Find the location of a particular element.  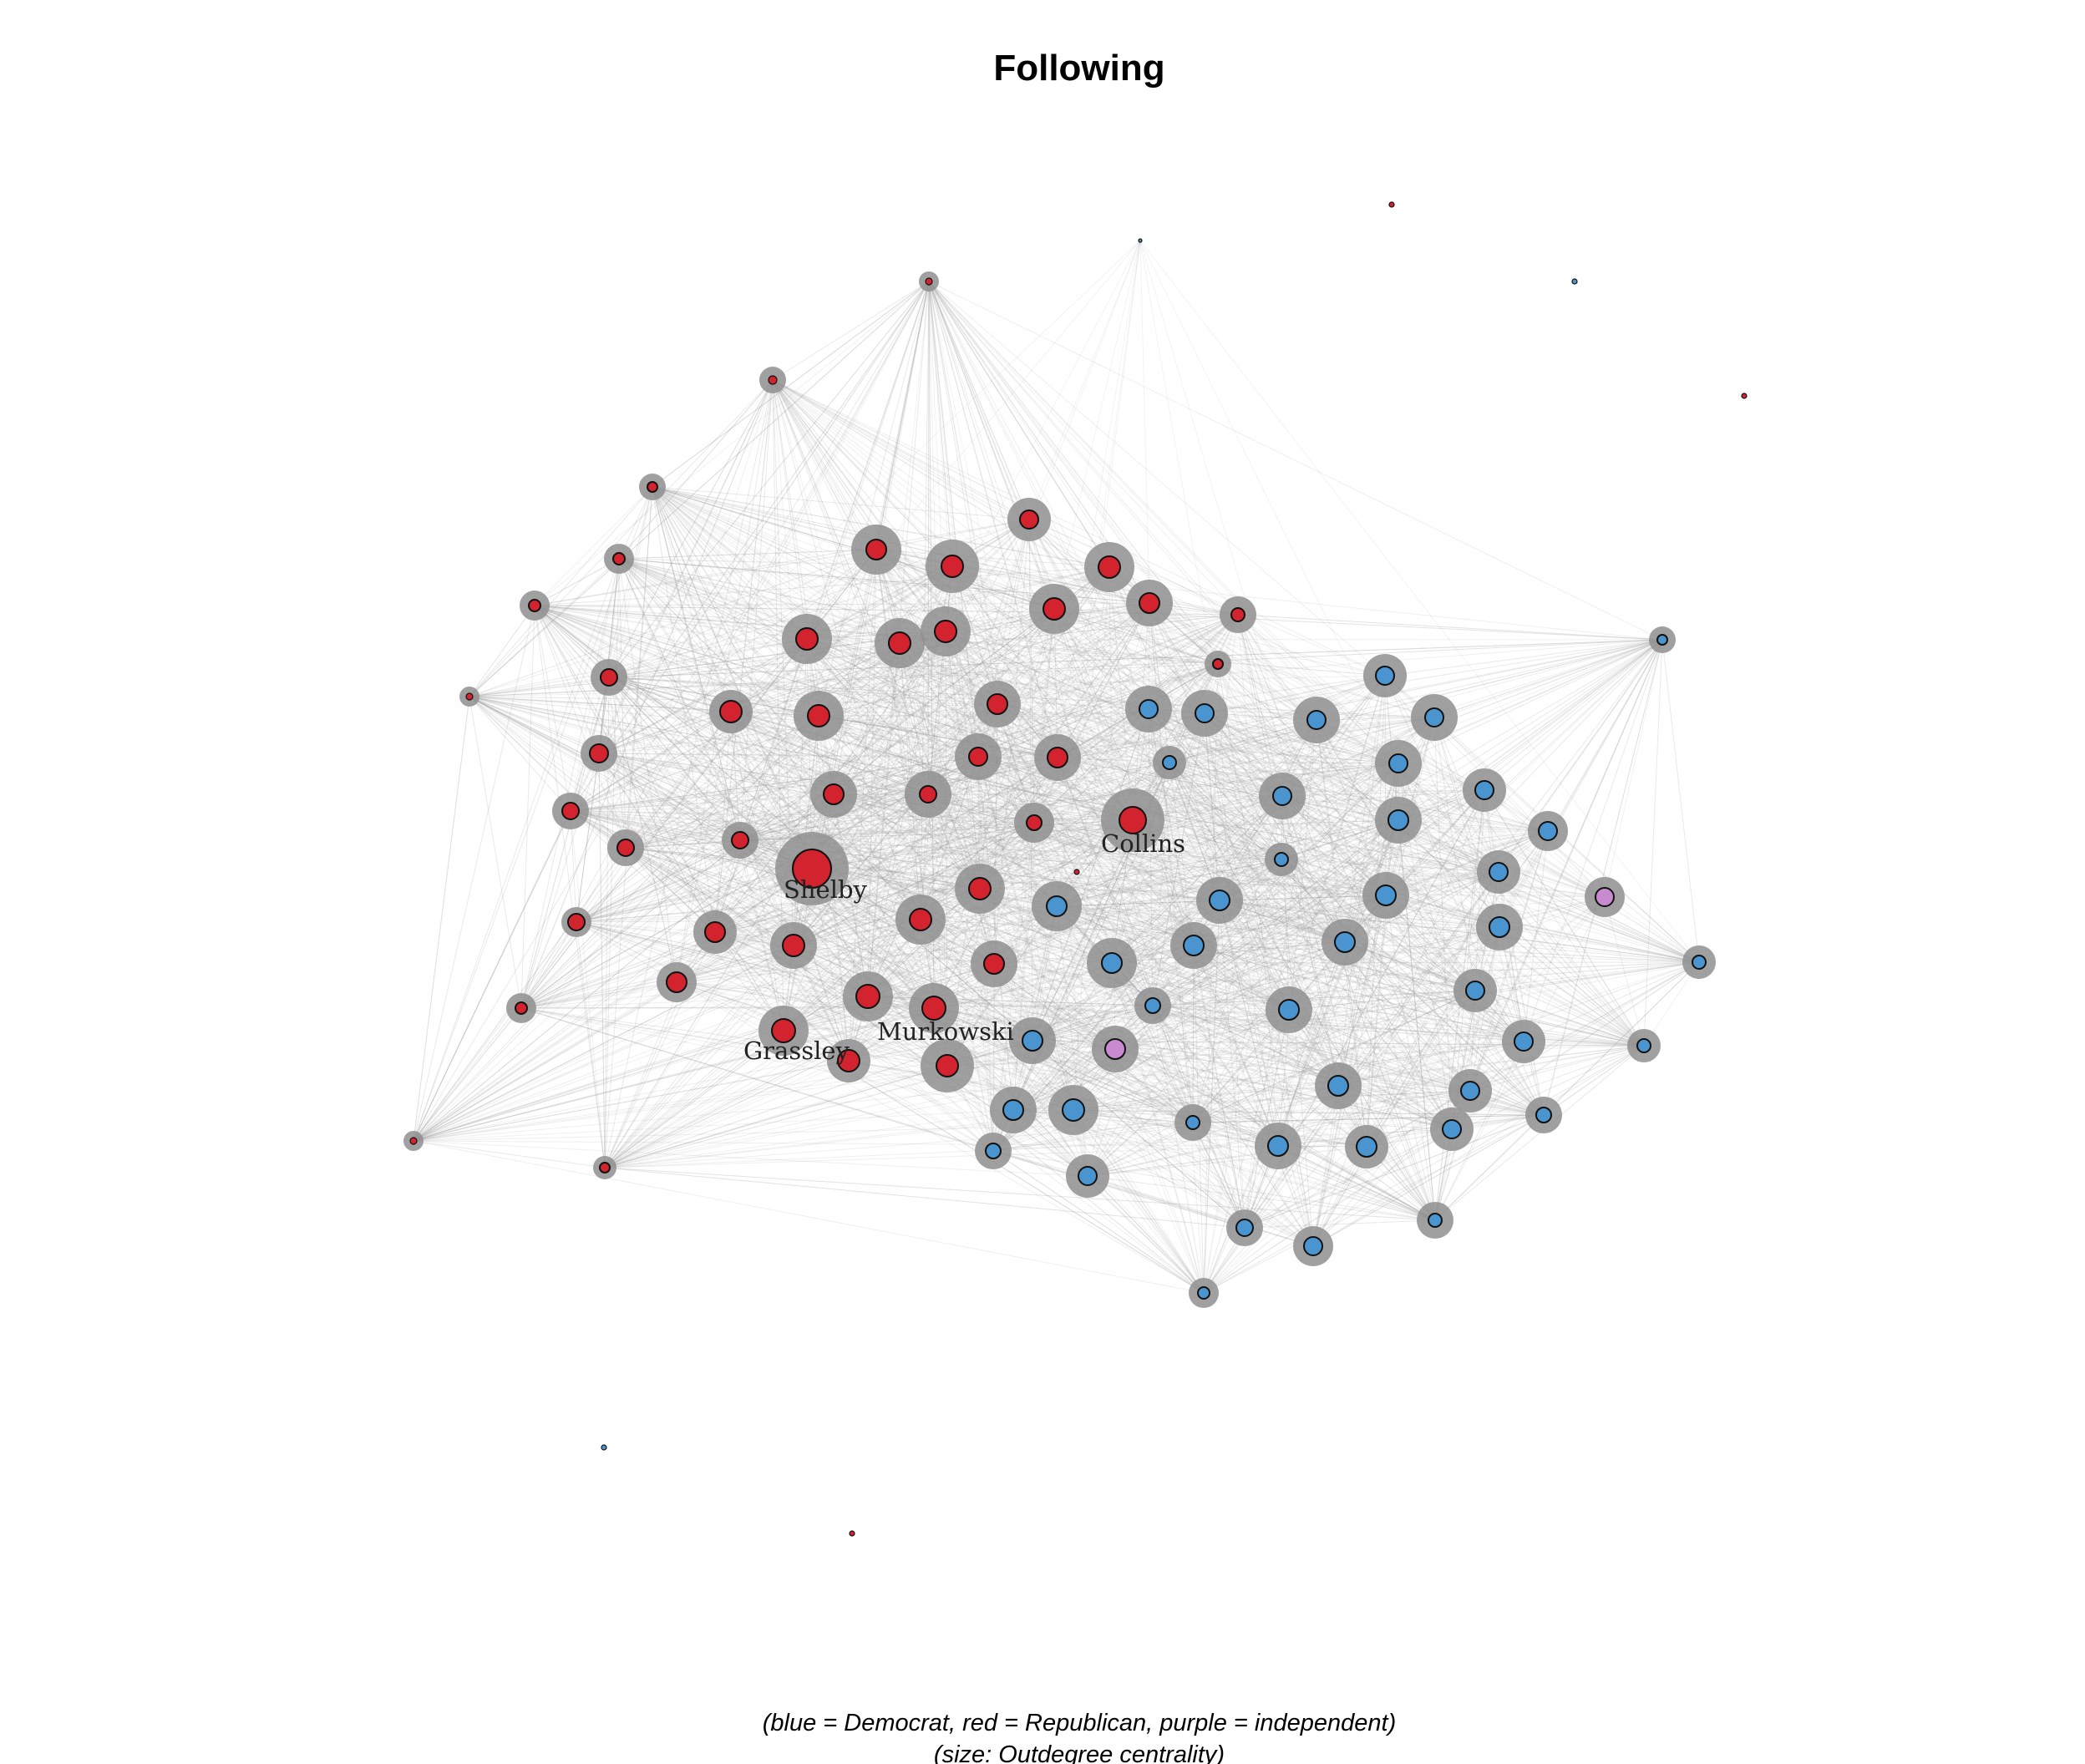

node-label-shelby: Shelby is located at coordinates (826, 889).